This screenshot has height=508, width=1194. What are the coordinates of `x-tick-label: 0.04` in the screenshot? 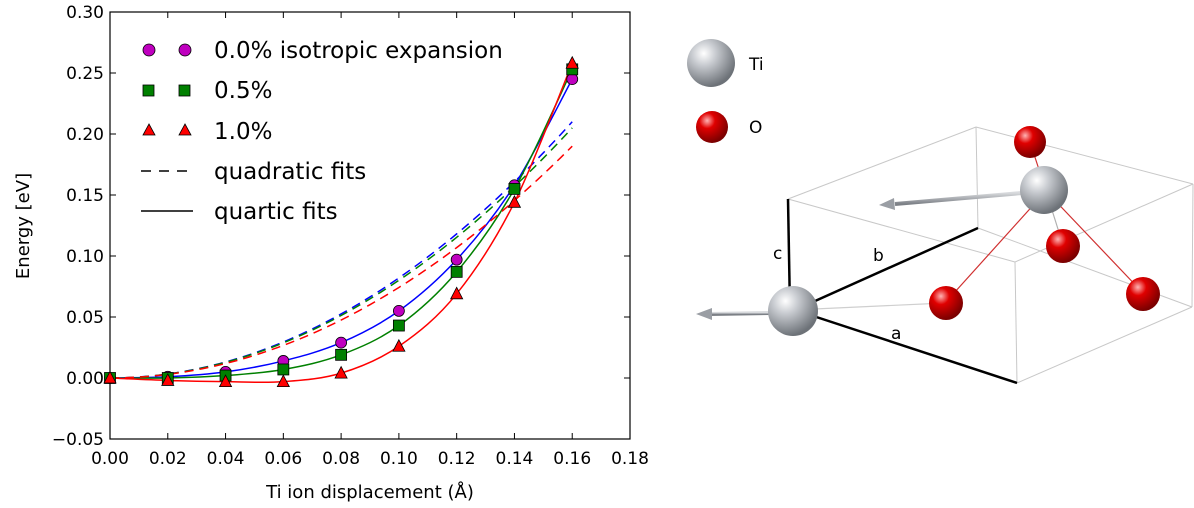 It's located at (226, 459).